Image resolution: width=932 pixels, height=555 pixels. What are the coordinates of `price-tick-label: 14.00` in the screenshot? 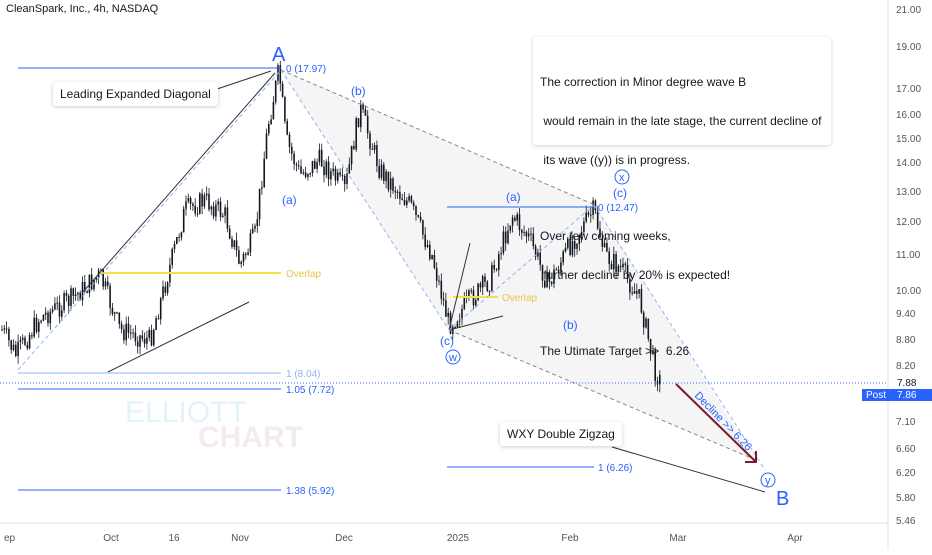 It's located at (908, 163).